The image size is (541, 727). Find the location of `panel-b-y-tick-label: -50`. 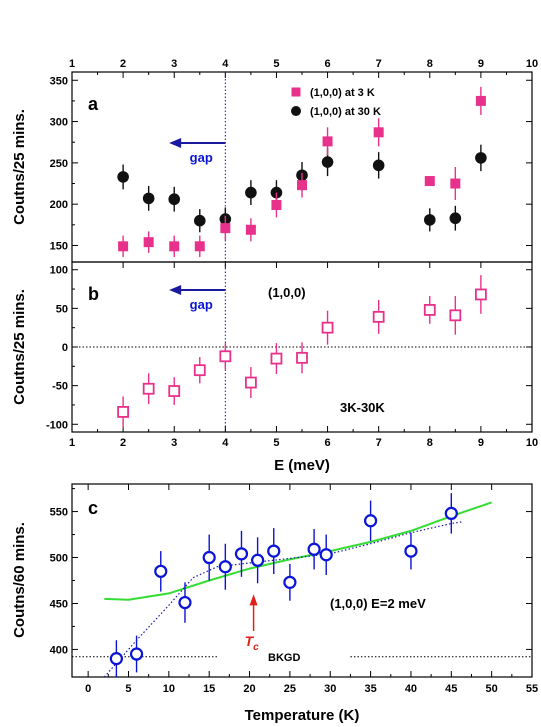

panel-b-y-tick-label: -50 is located at coordinates (60, 387).